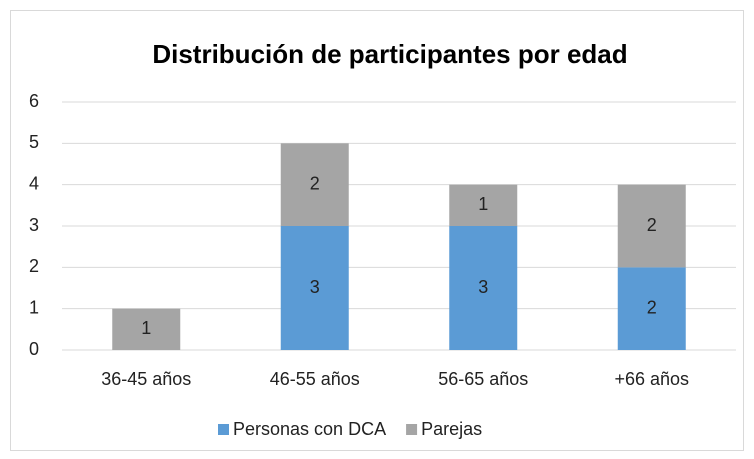 This screenshot has width=754, height=459. Describe the element at coordinates (651, 379) in the screenshot. I see `x-tick-label: +66 años` at that location.